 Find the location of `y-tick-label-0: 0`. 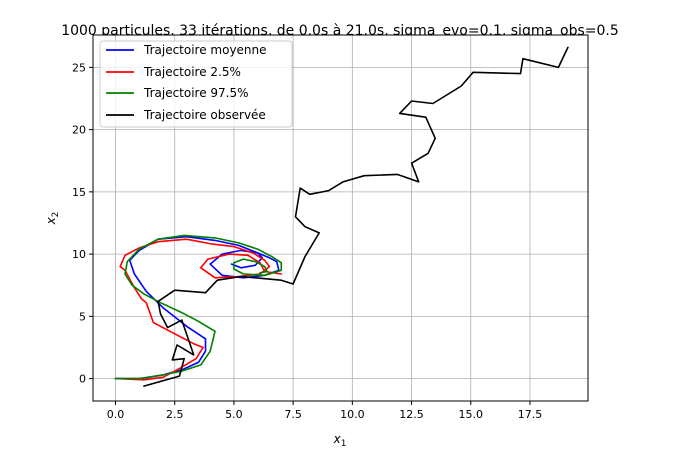

y-tick-label-0: 0 is located at coordinates (82, 379).